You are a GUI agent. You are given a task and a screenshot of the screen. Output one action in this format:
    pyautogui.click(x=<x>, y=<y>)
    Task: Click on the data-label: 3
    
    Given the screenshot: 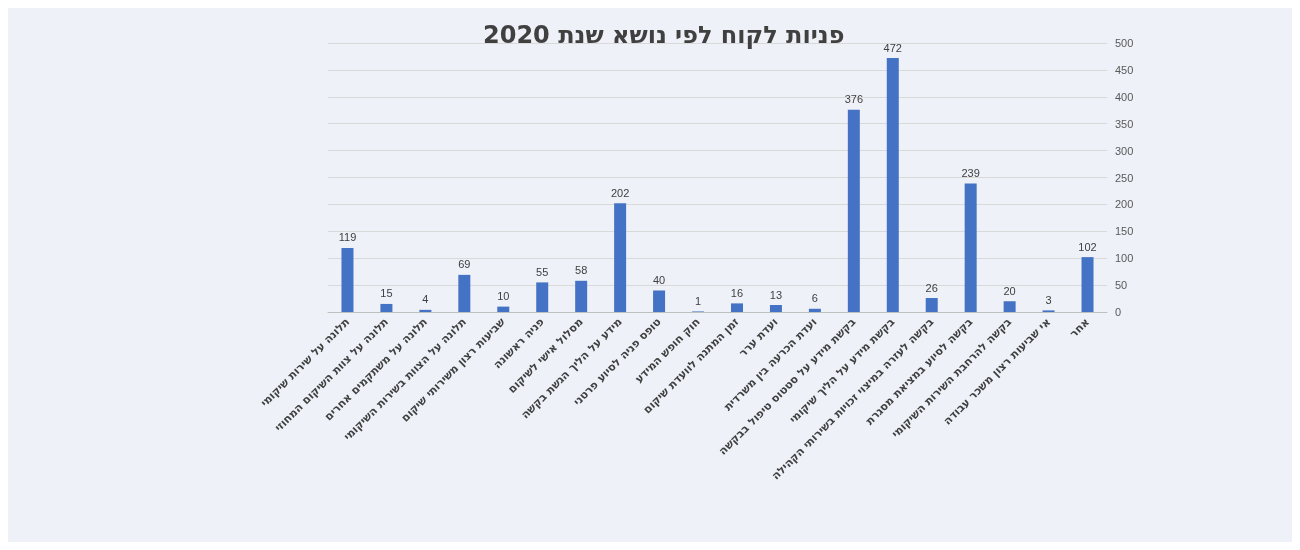 What is the action you would take?
    pyautogui.click(x=1048, y=299)
    